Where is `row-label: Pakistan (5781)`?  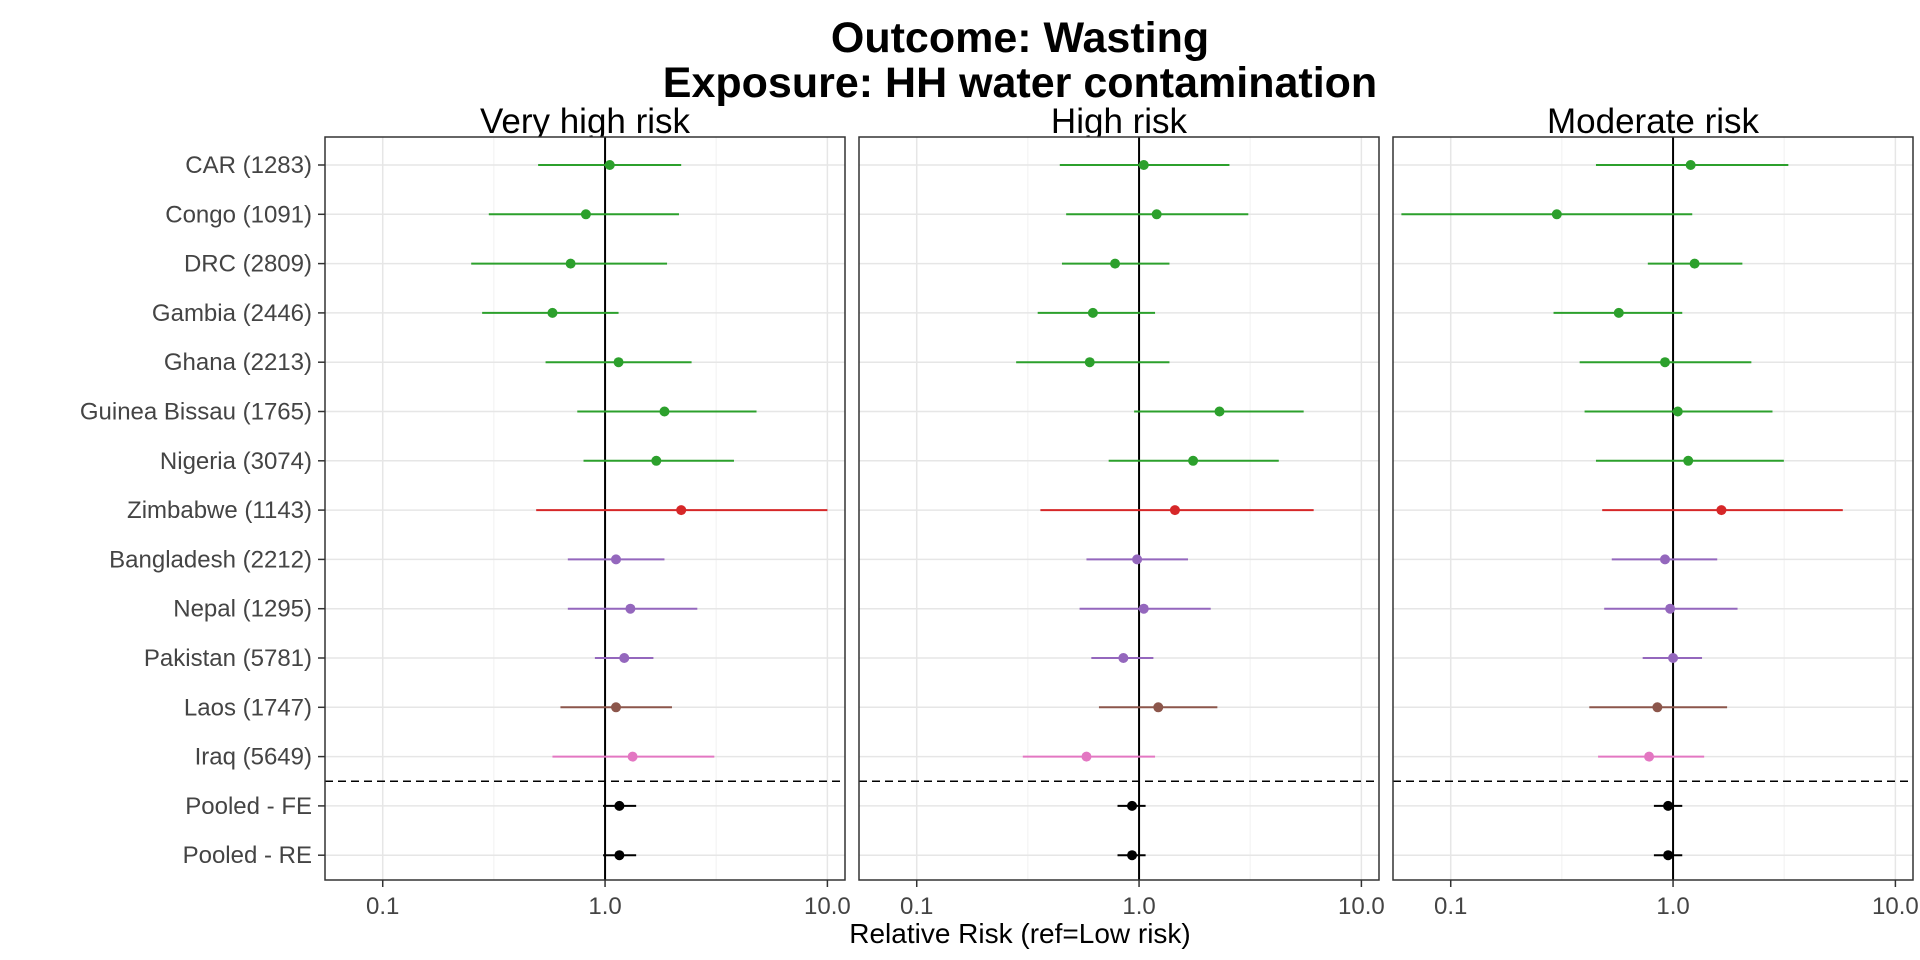 row-label: Pakistan (5781) is located at coordinates (228, 658).